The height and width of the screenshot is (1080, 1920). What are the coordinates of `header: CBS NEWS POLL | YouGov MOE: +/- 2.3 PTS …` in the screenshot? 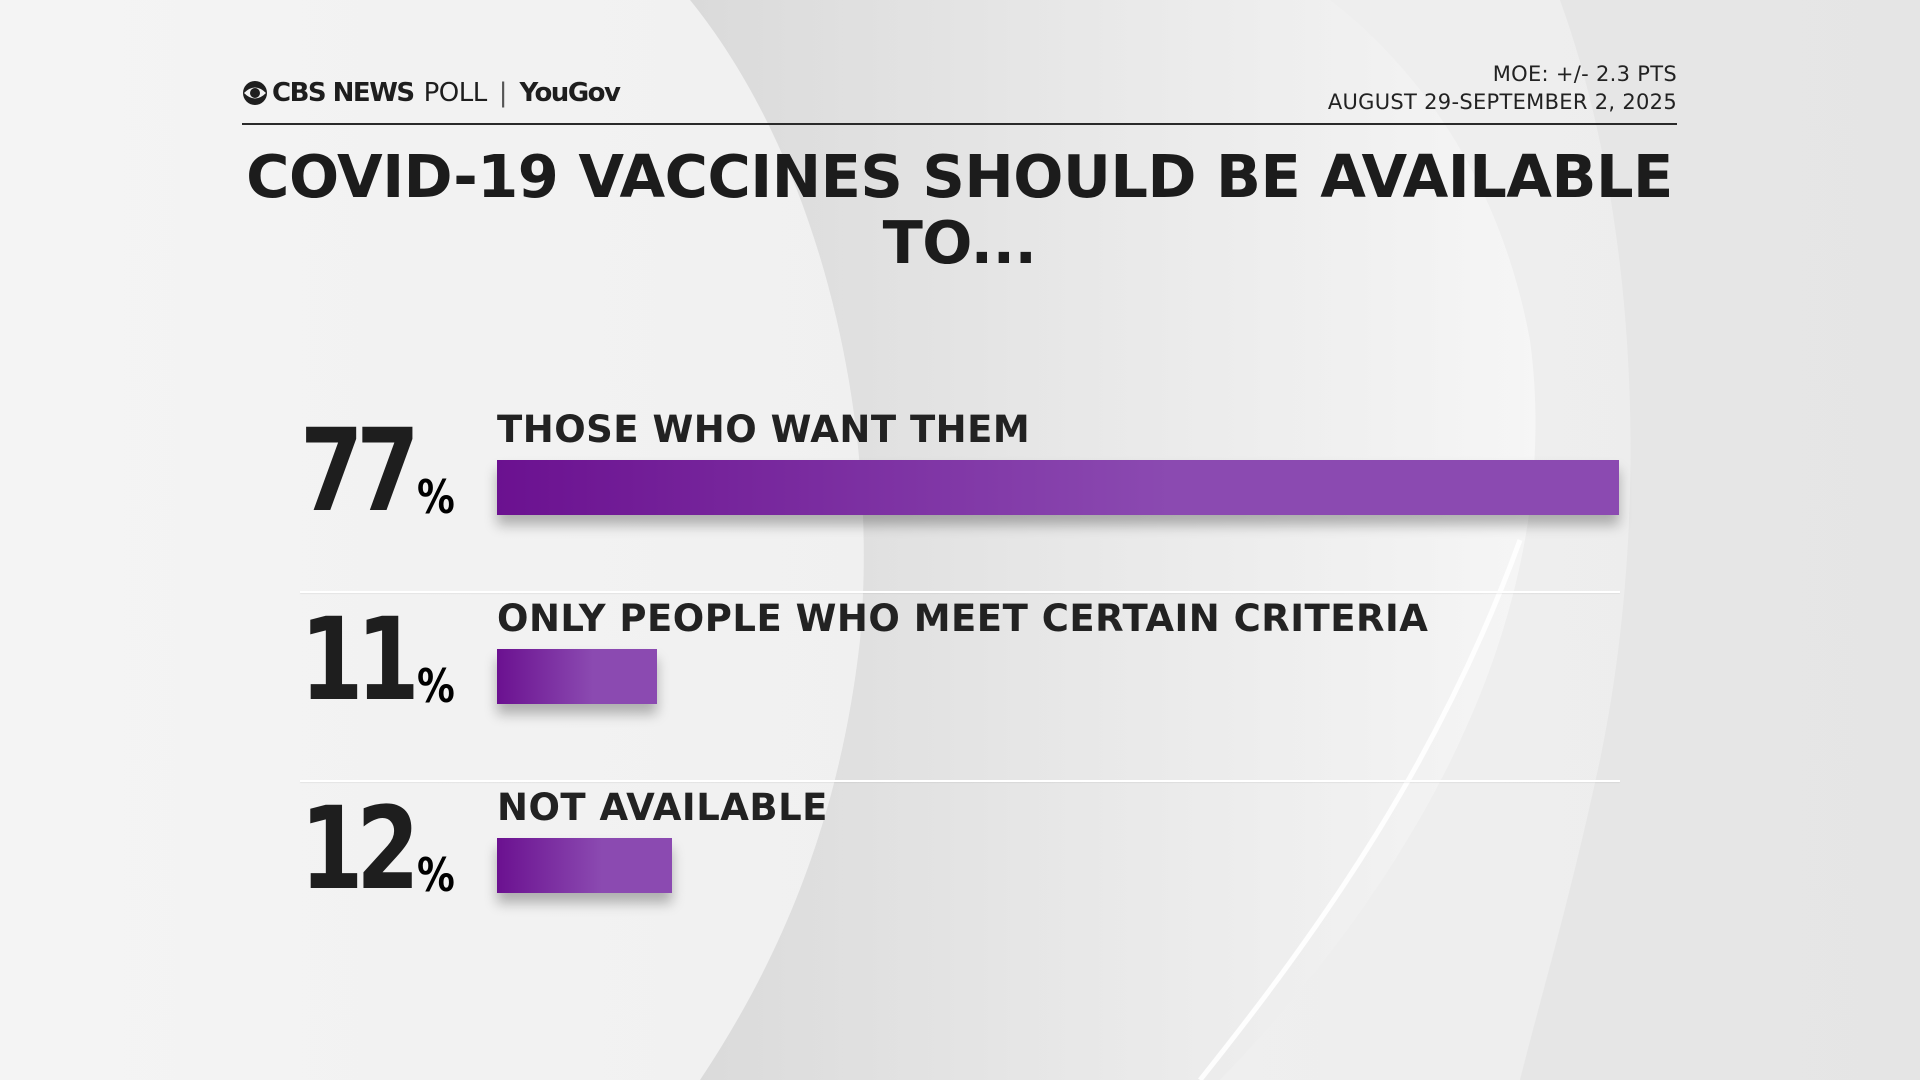 It's located at (959, 92).